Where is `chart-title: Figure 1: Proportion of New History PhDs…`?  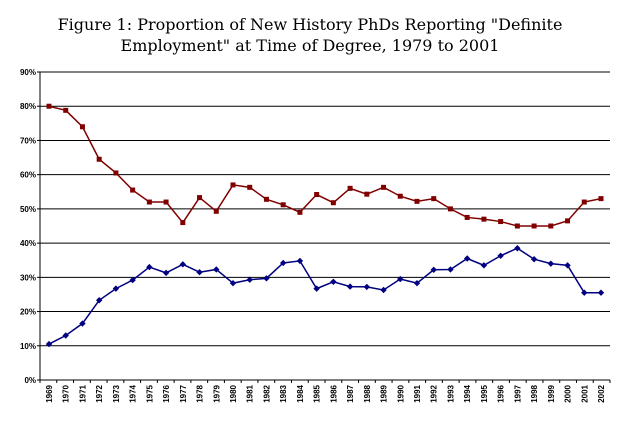
chart-title: Figure 1: Proportion of New History PhDs… is located at coordinates (310, 24).